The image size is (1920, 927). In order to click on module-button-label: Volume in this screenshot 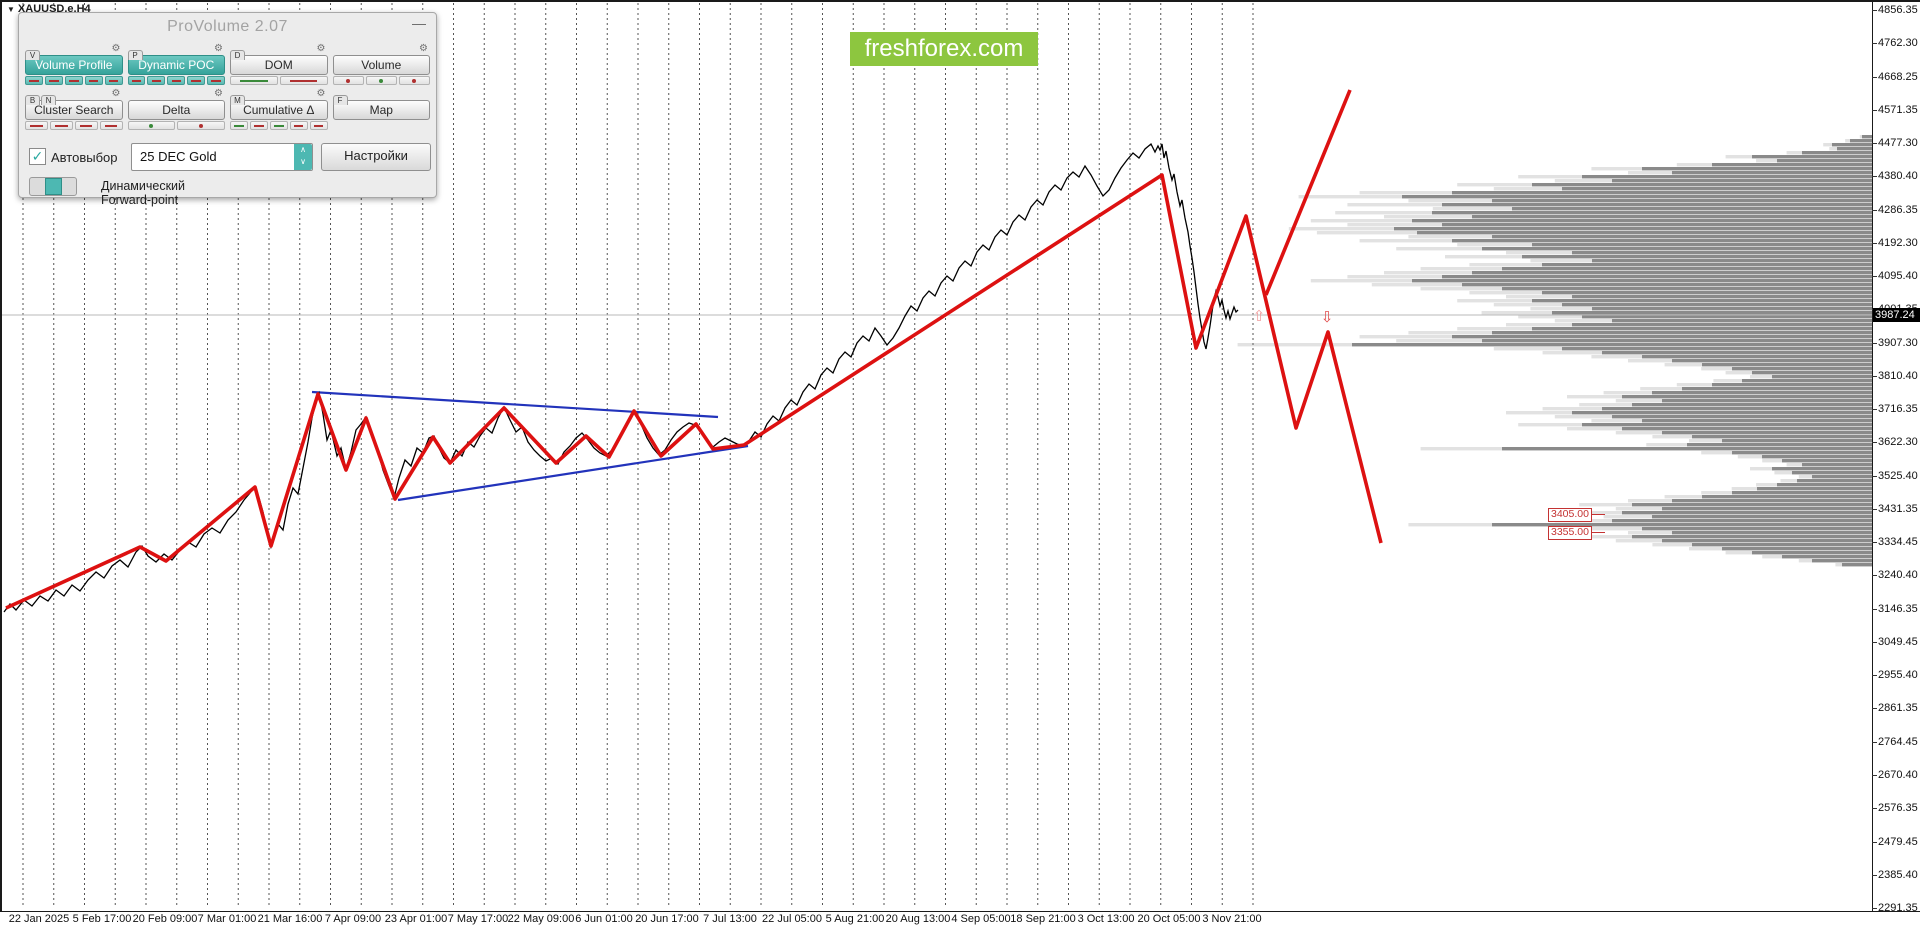, I will do `click(381, 65)`.